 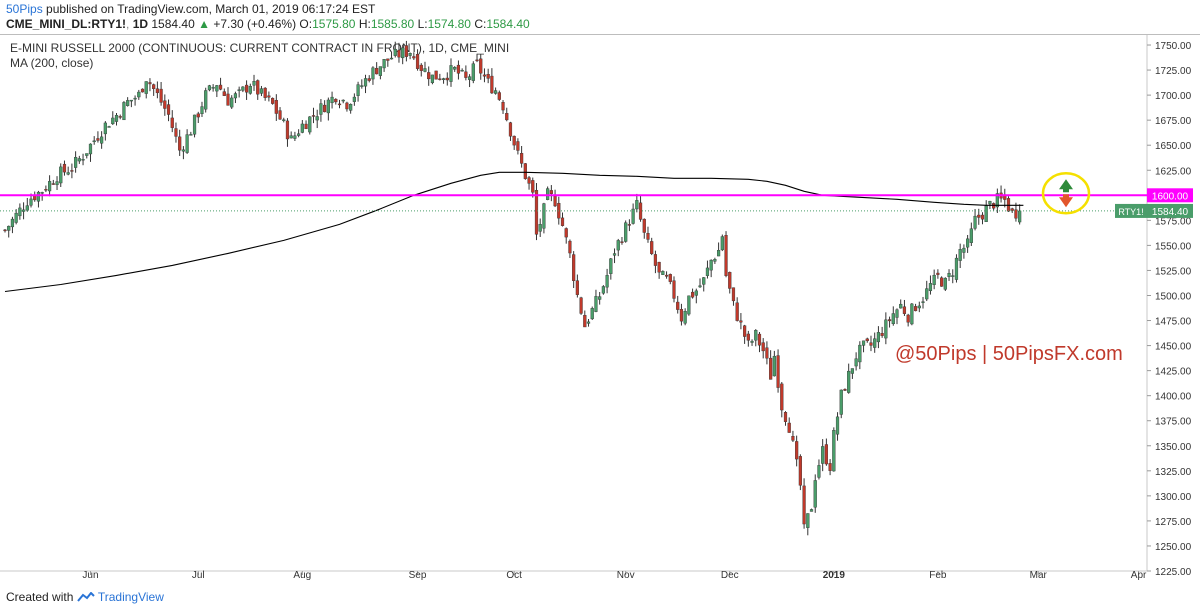 What do you see at coordinates (1009, 354) in the screenshot?
I see `watermark: @50Pips | 50PipsFX.com` at bounding box center [1009, 354].